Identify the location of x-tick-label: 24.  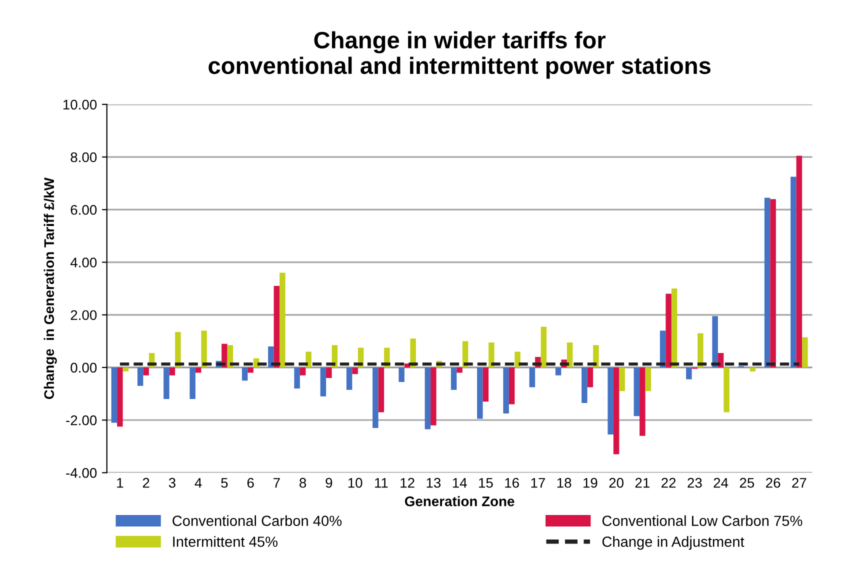
(721, 483).